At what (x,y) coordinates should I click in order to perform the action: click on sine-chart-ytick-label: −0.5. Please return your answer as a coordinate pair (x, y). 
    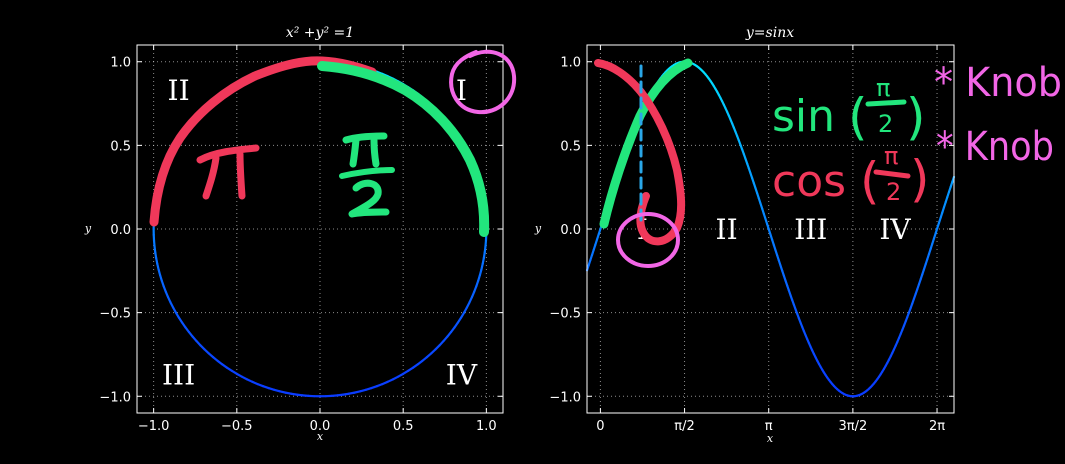
    Looking at the image, I should click on (565, 314).